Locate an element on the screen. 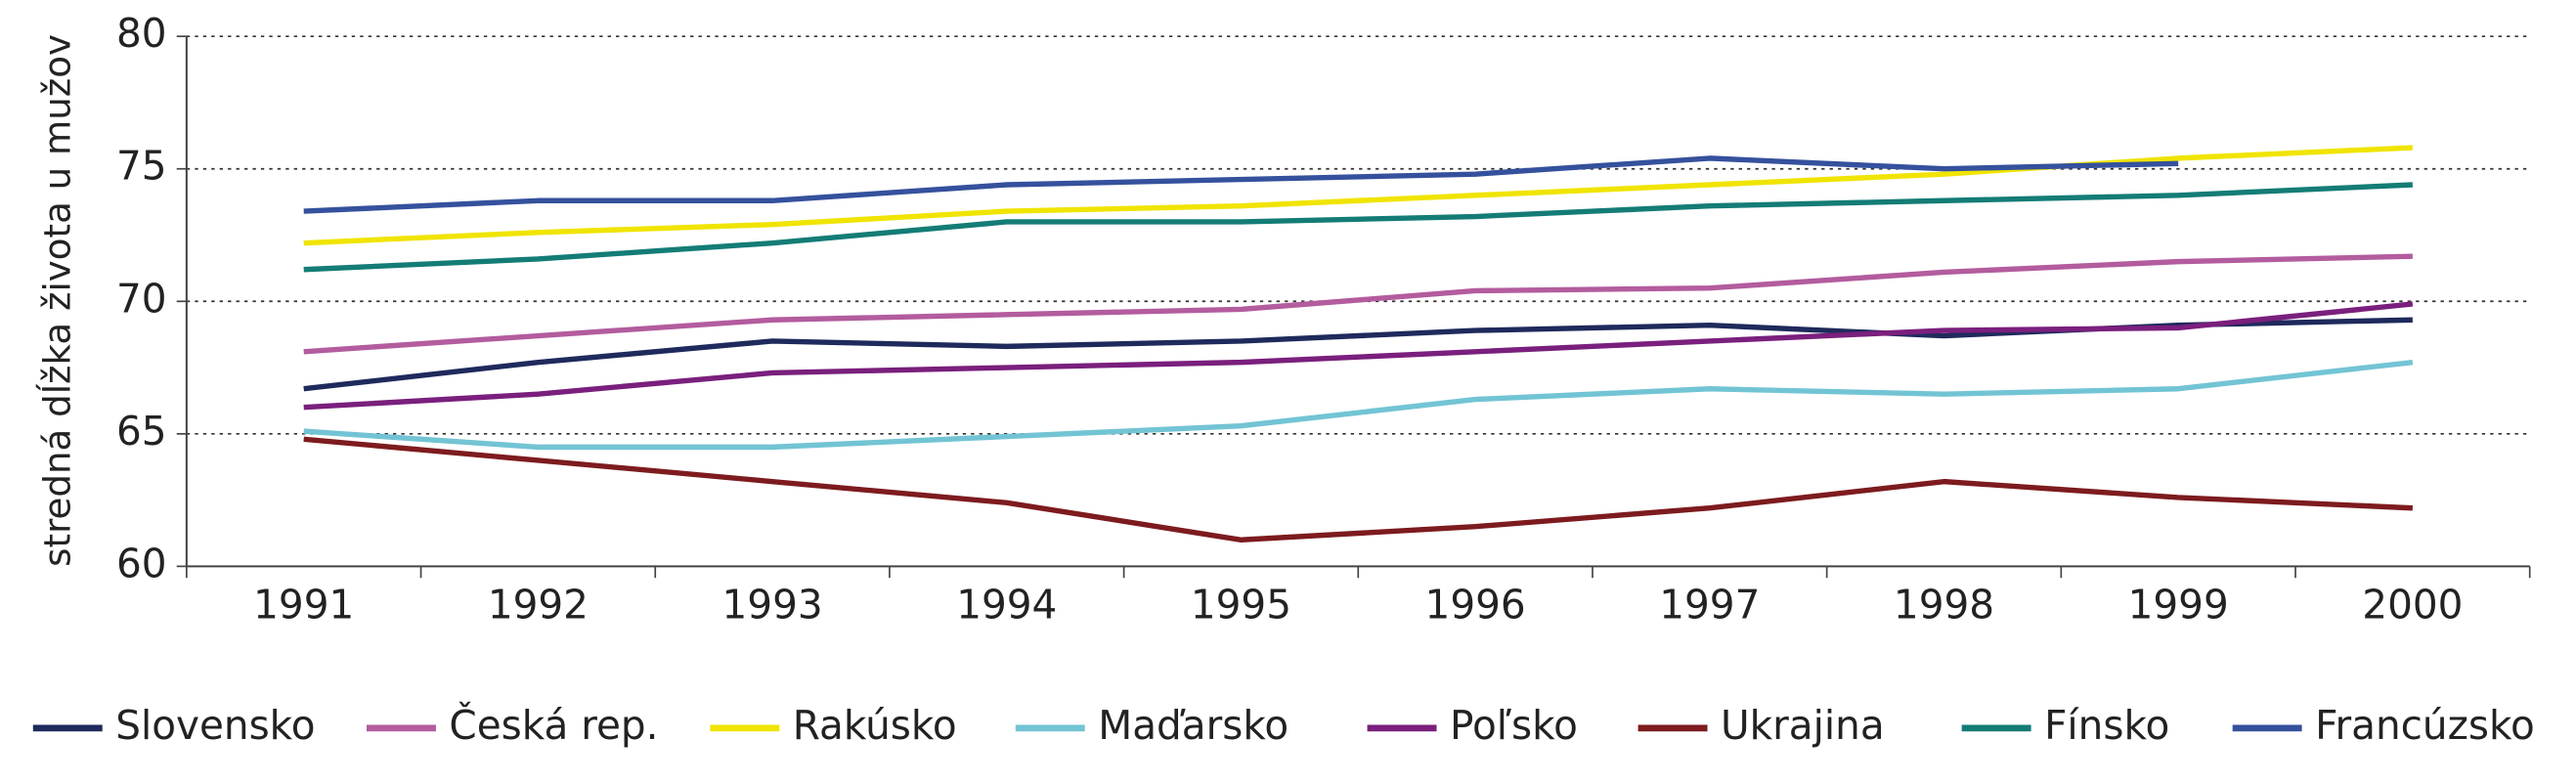 The image size is (2576, 782). y-tick-label: 75 is located at coordinates (141, 166).